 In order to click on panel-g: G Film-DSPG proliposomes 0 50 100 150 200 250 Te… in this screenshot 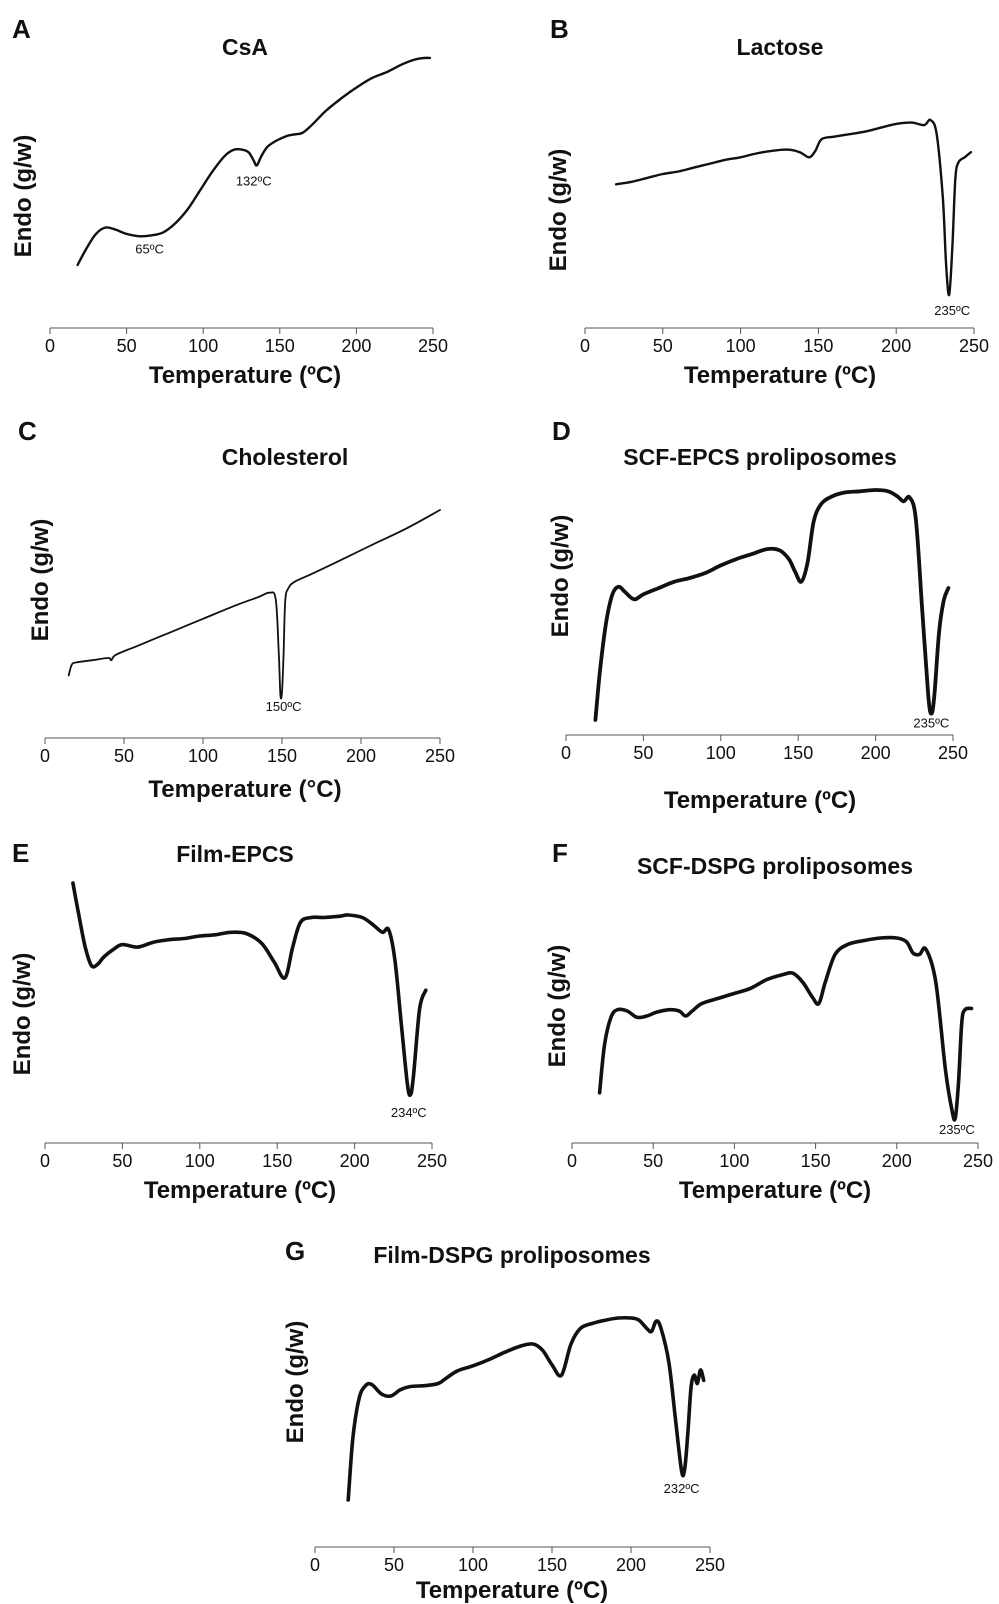, I will do `click(503, 1420)`.